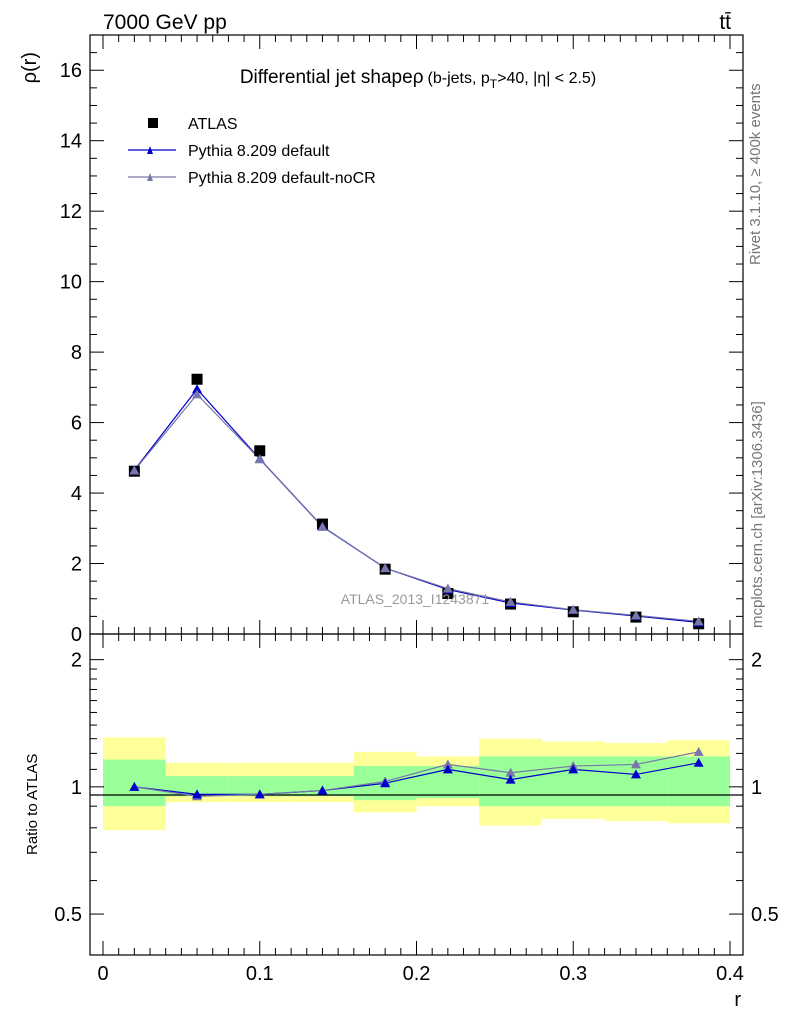 The image size is (786, 1024). Describe the element at coordinates (71, 71) in the screenshot. I see `main-y-tick-label: 16` at that location.